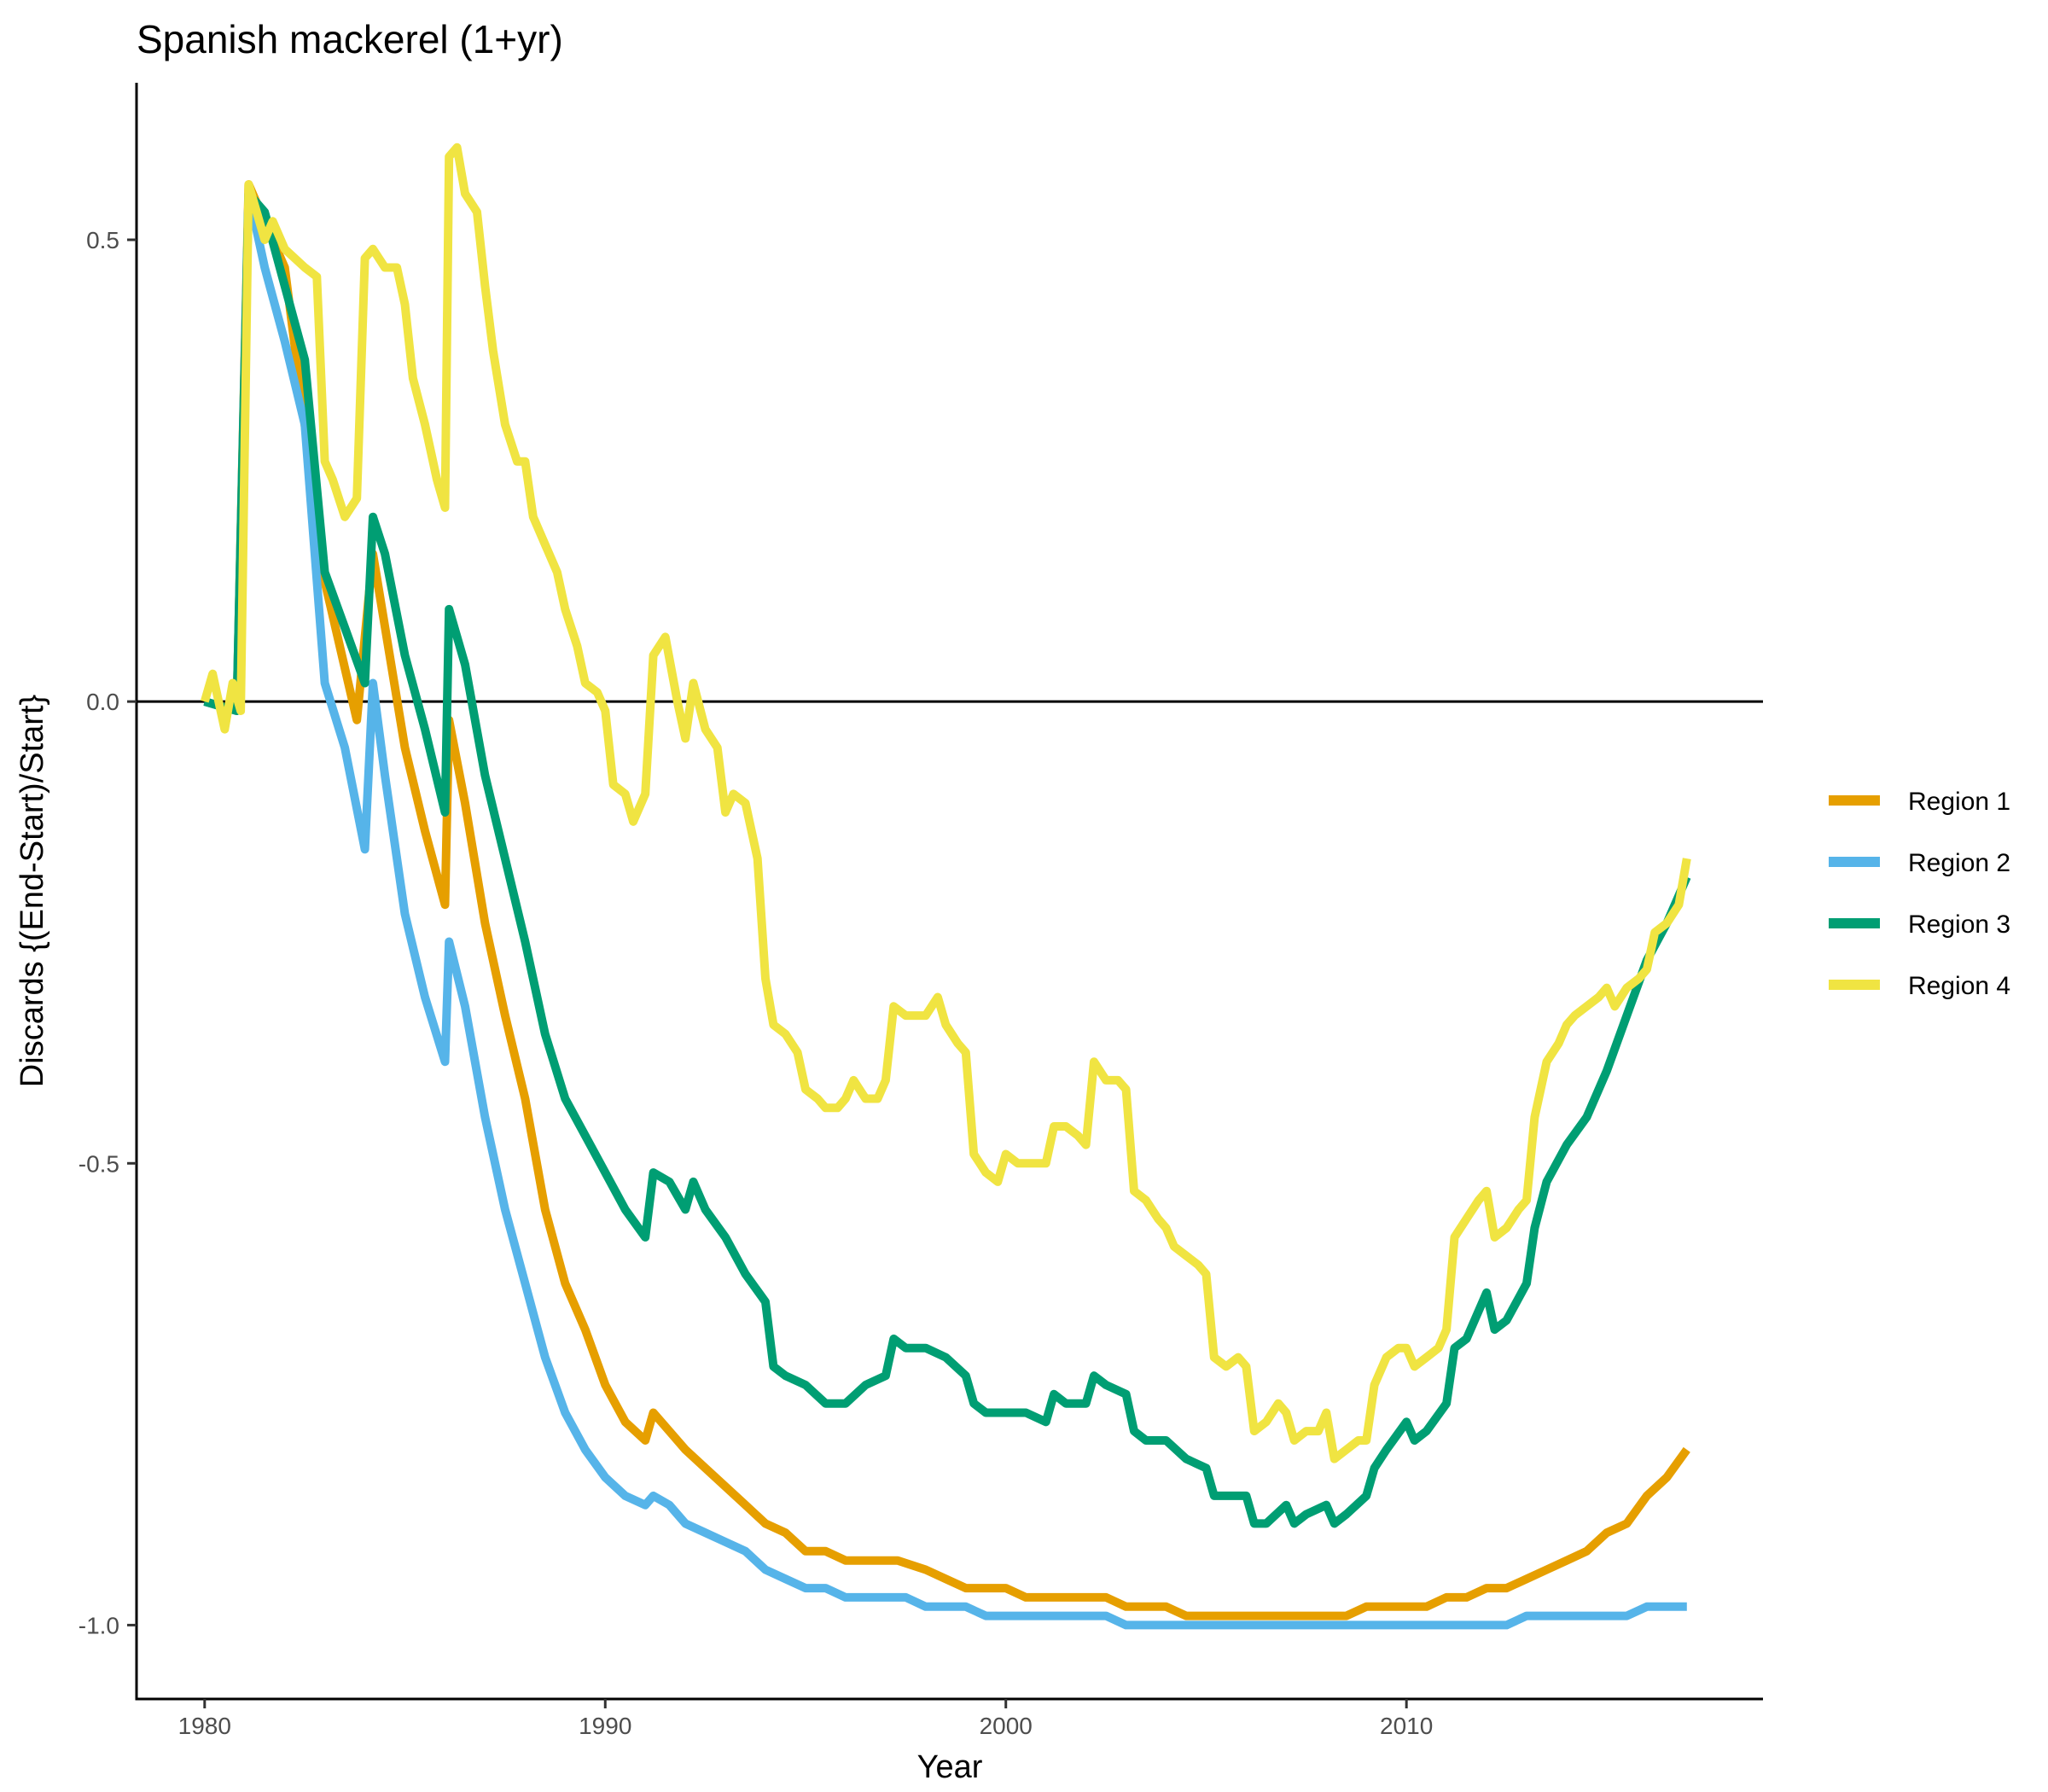  What do you see at coordinates (102, 240) in the screenshot?
I see `y-tick-label: 0.5` at bounding box center [102, 240].